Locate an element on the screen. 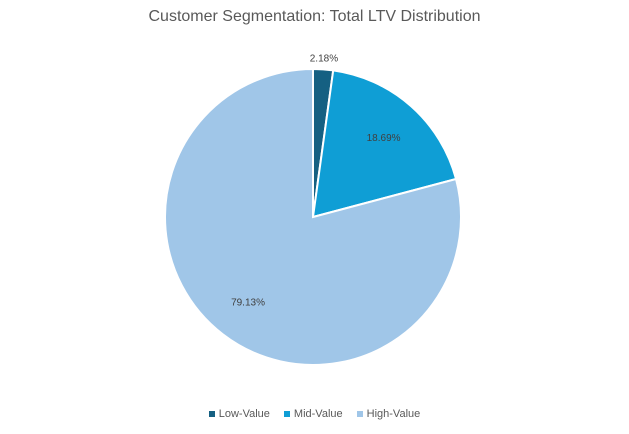  legend-swatch-mid-value is located at coordinates (286, 414).